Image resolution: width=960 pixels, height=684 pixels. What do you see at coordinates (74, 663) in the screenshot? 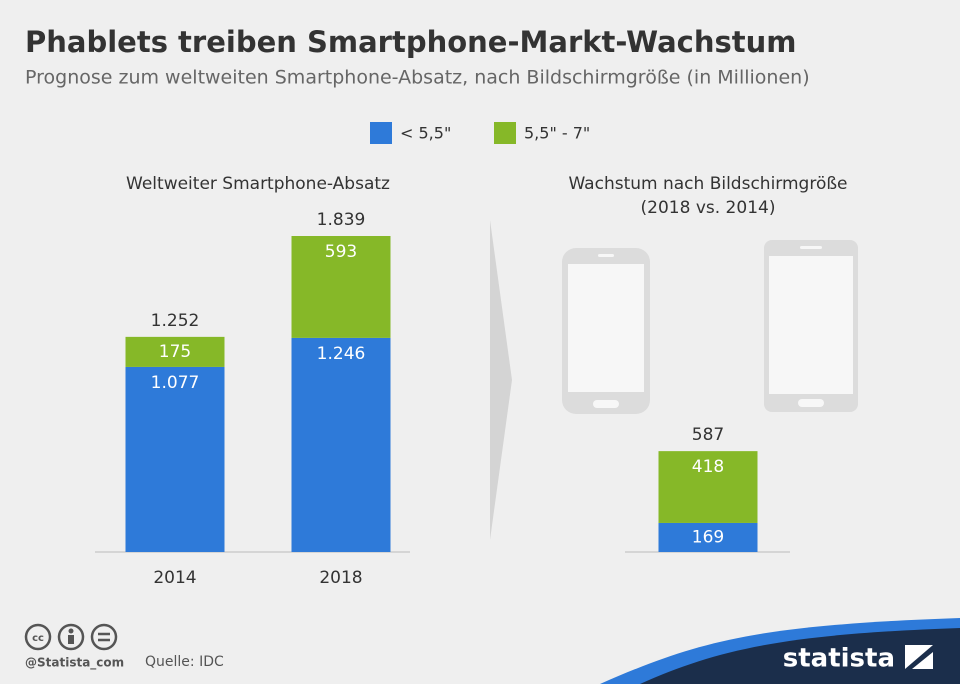
I see `handle: @Statista_com` at bounding box center [74, 663].